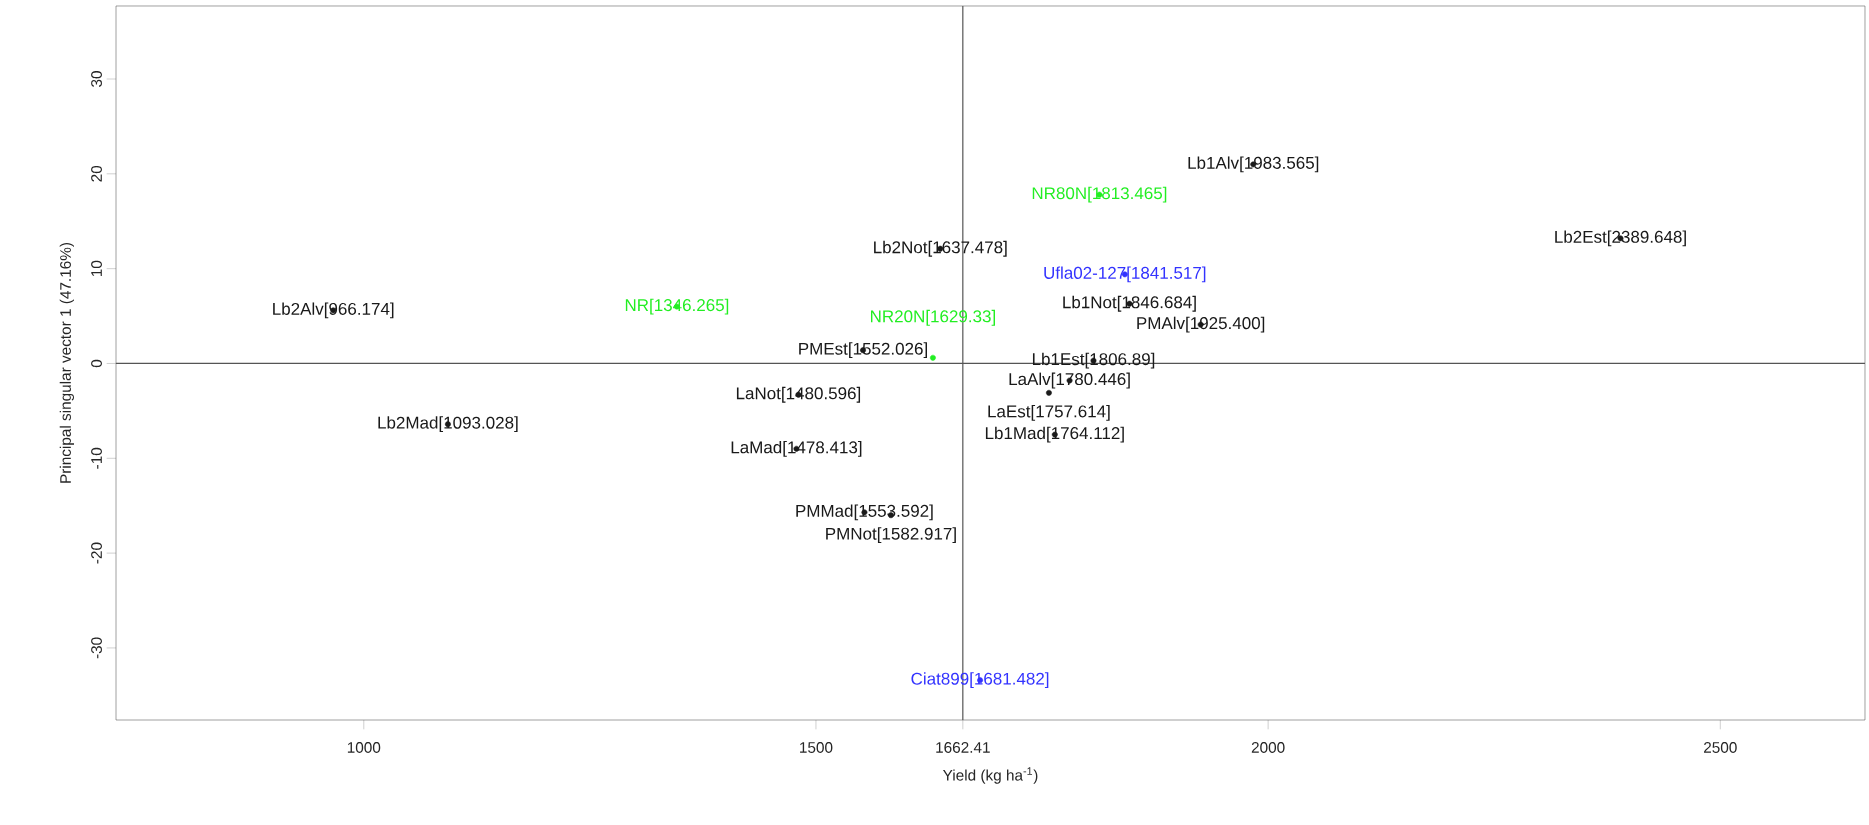 The image size is (1869, 825). I want to click on x-tick-label: 1000, so click(364, 747).